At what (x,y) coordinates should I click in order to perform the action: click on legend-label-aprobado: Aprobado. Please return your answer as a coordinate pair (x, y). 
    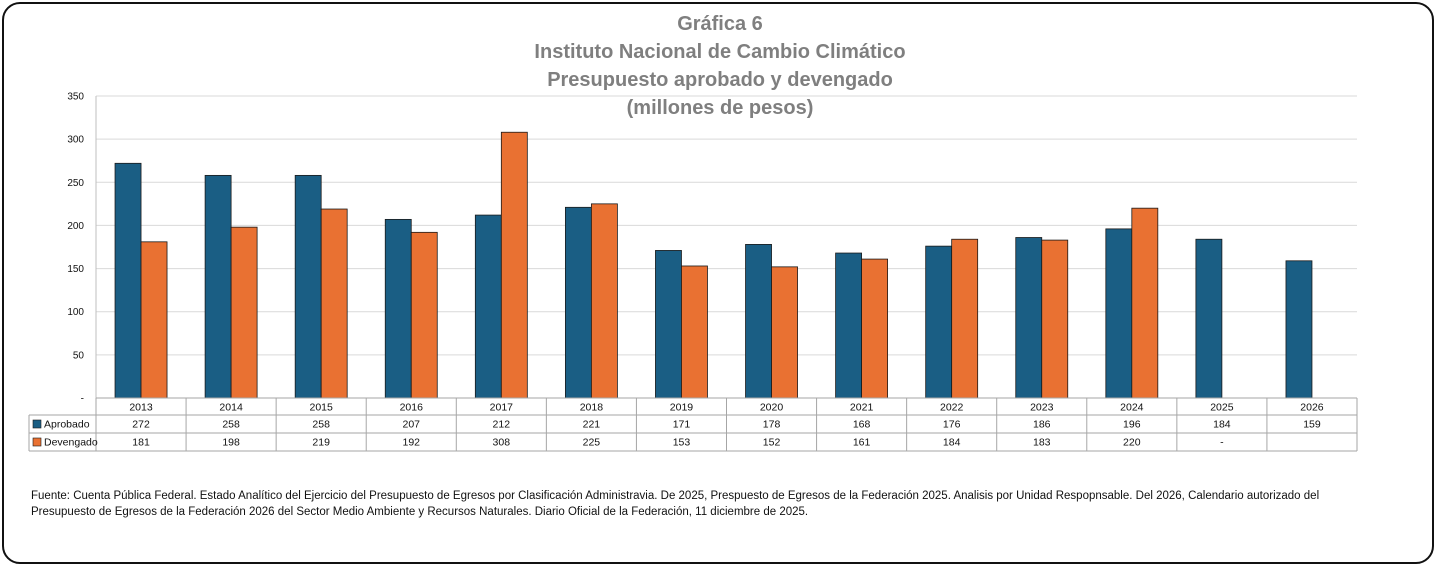
    Looking at the image, I should click on (67, 425).